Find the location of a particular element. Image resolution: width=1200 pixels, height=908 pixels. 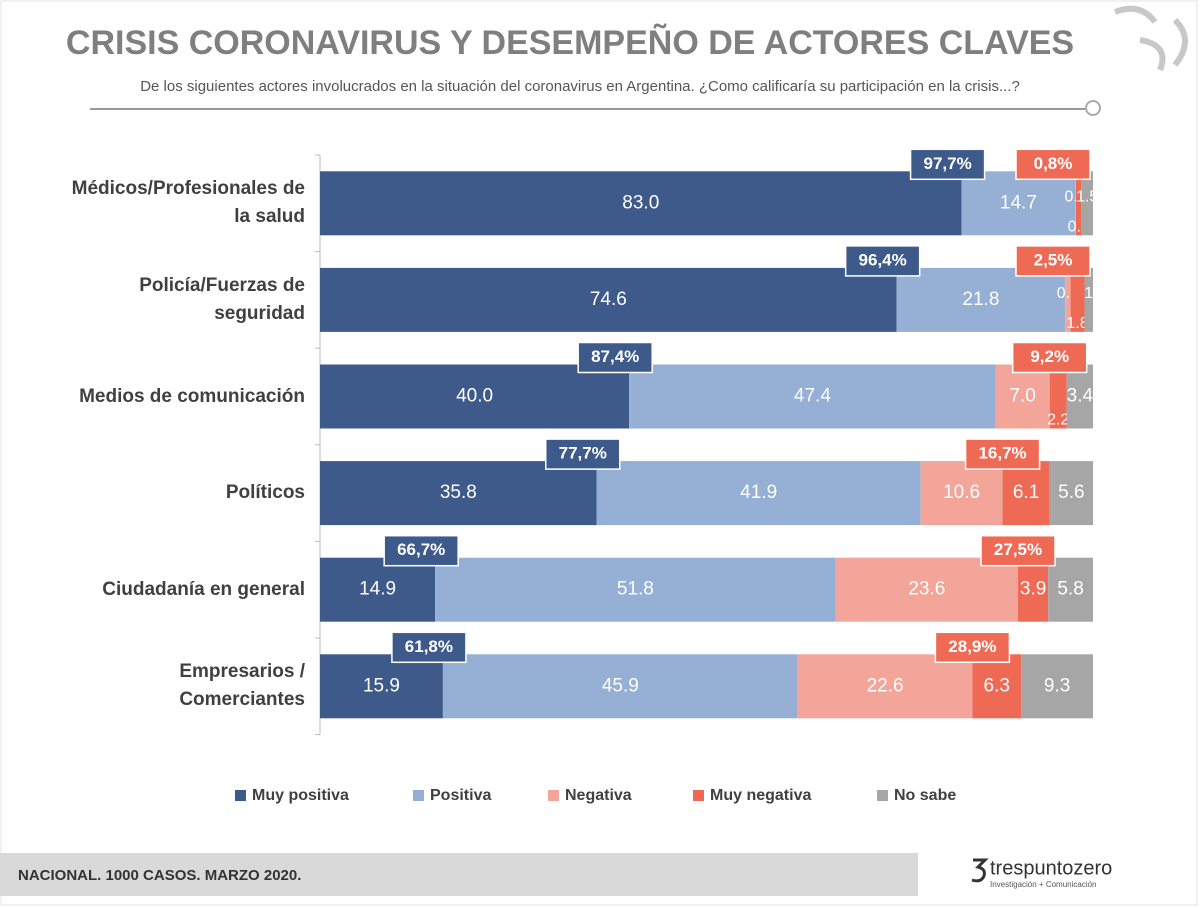

value-label: 9.3 is located at coordinates (1057, 685).